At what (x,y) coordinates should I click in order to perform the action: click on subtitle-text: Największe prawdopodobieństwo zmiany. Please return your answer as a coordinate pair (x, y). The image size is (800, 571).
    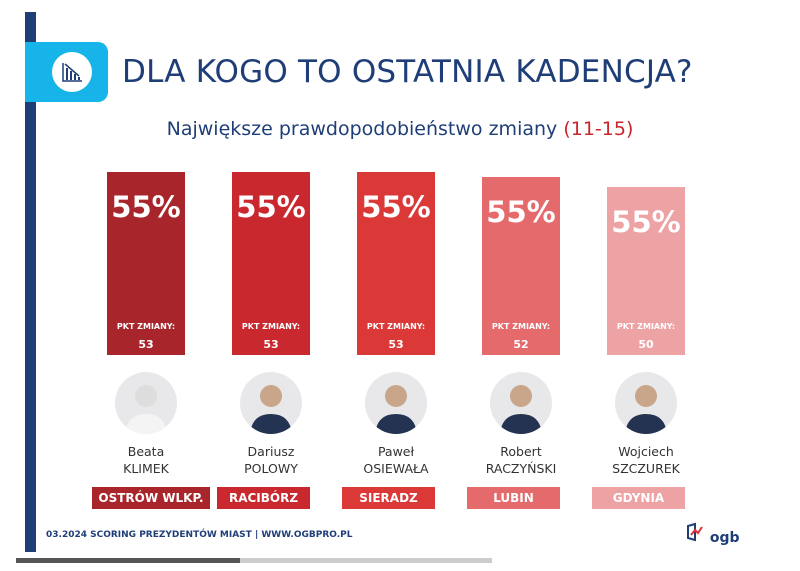
    Looking at the image, I should click on (362, 129).